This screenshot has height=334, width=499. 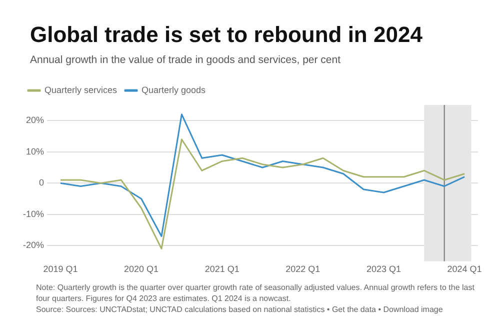 What do you see at coordinates (222, 269) in the screenshot?
I see `x-tick-label: 2021 Q1` at bounding box center [222, 269].